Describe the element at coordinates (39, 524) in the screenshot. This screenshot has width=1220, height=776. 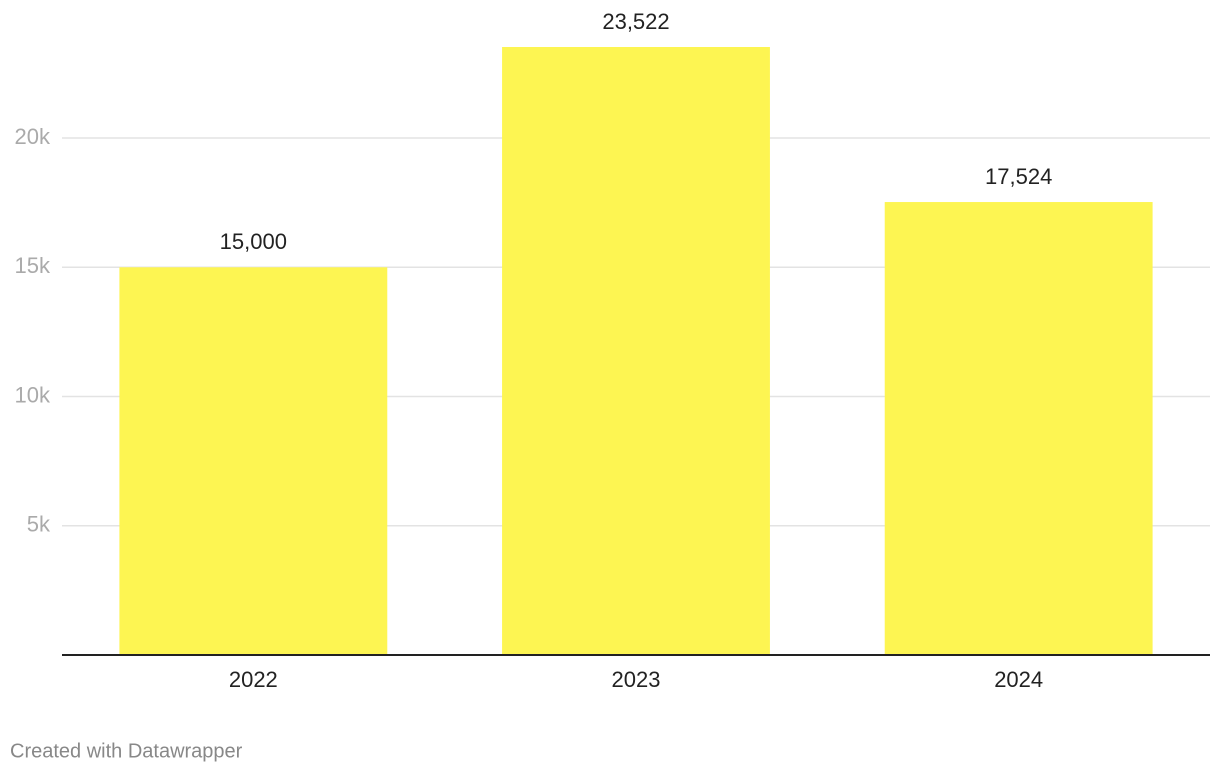
I see `y-tick-label: 5k` at that location.